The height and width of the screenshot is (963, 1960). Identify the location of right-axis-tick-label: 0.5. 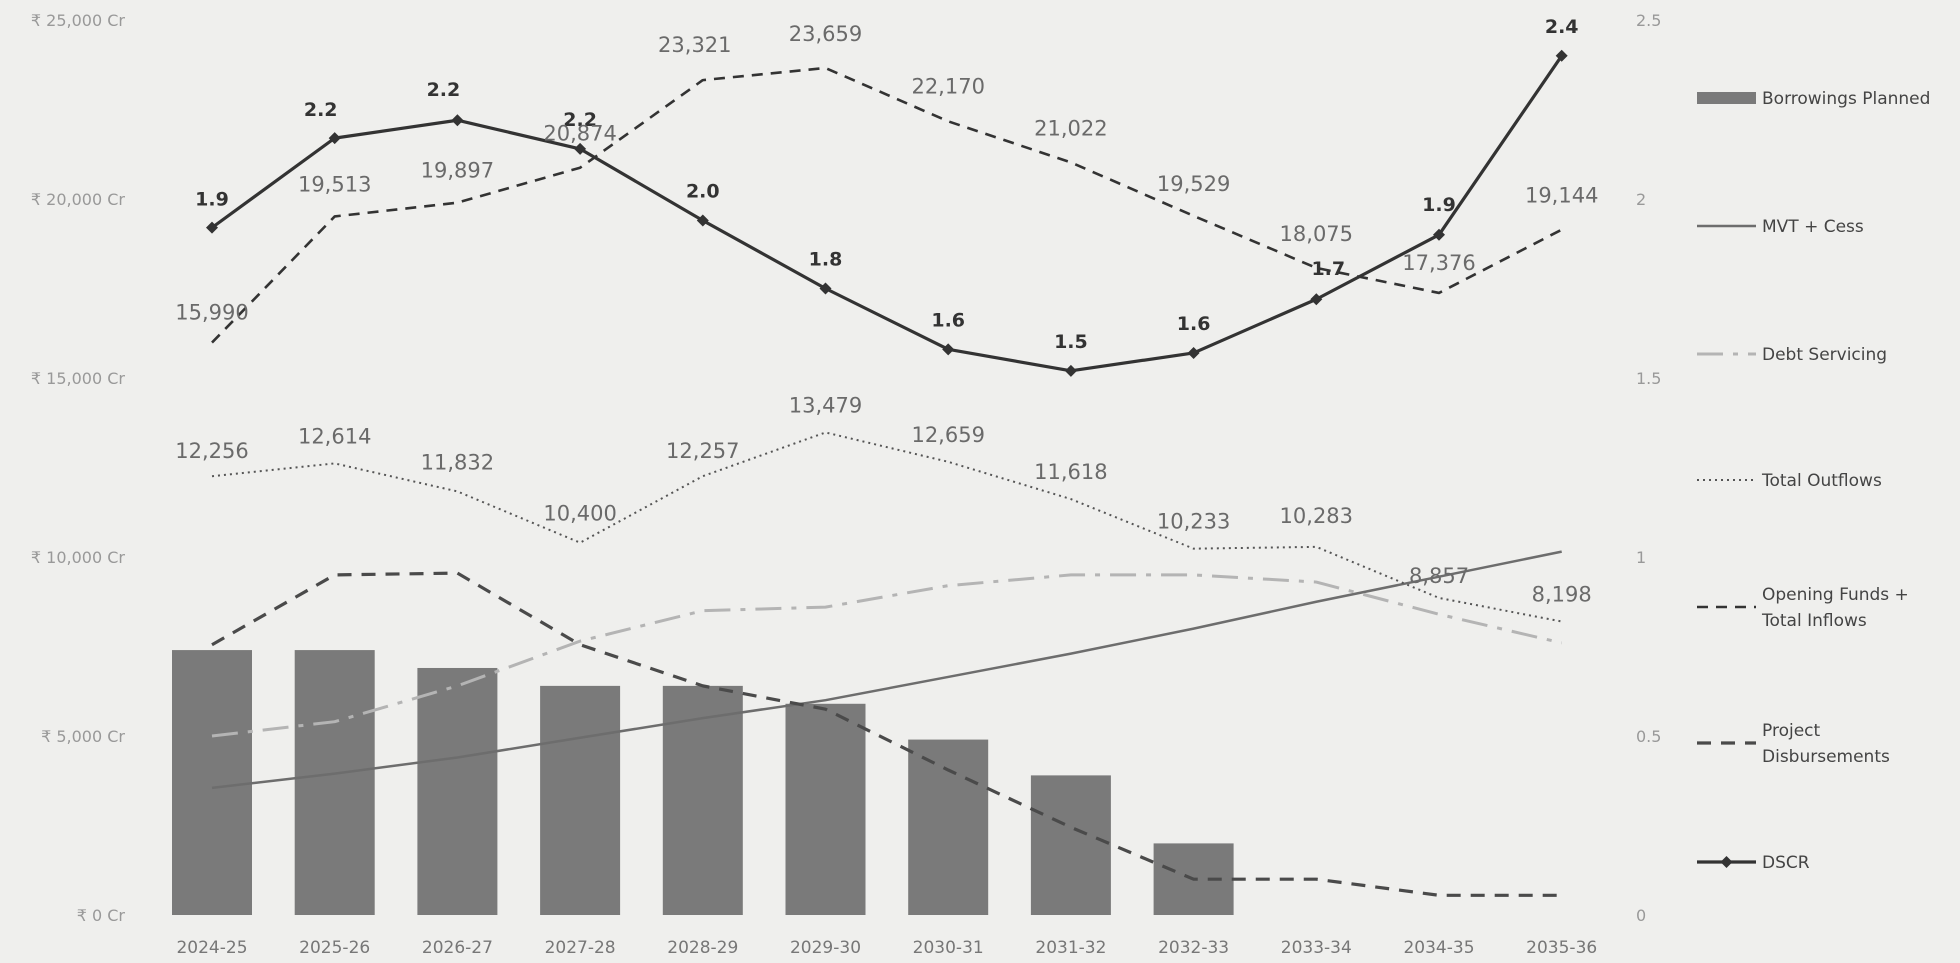
(1648, 736).